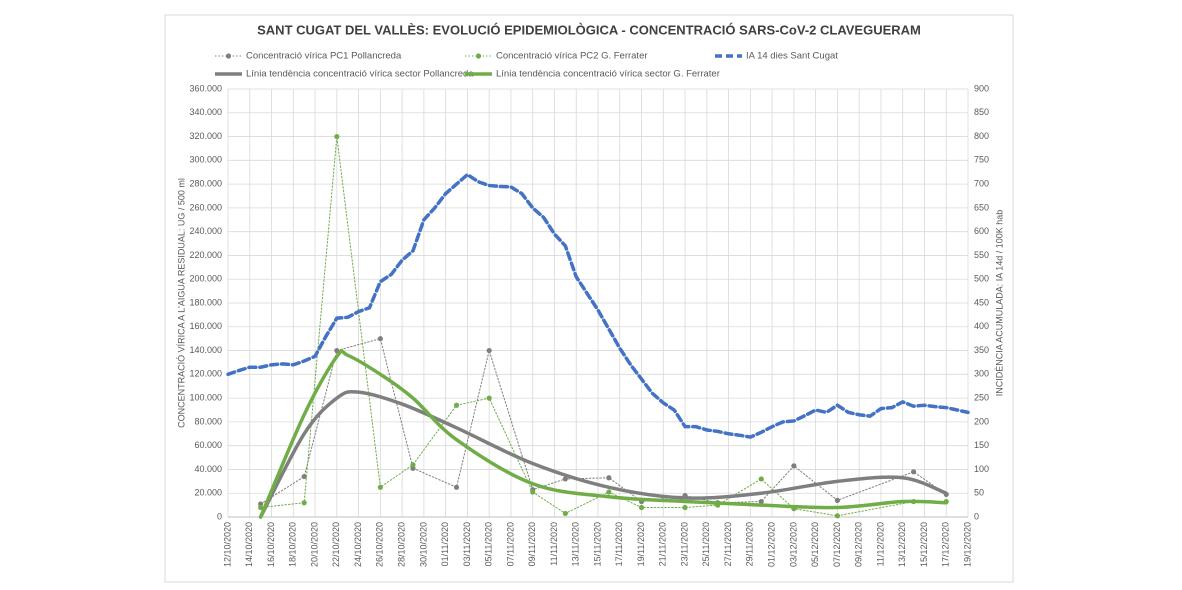  Describe the element at coordinates (205, 397) in the screenshot. I see `y-tick-label: 100.000` at that location.